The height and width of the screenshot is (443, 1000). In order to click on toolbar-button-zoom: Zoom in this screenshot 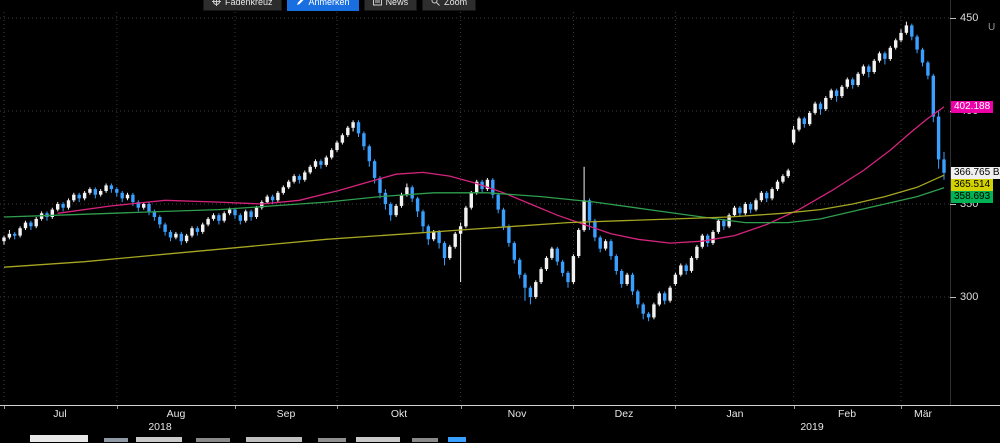, I will do `click(449, 5)`.